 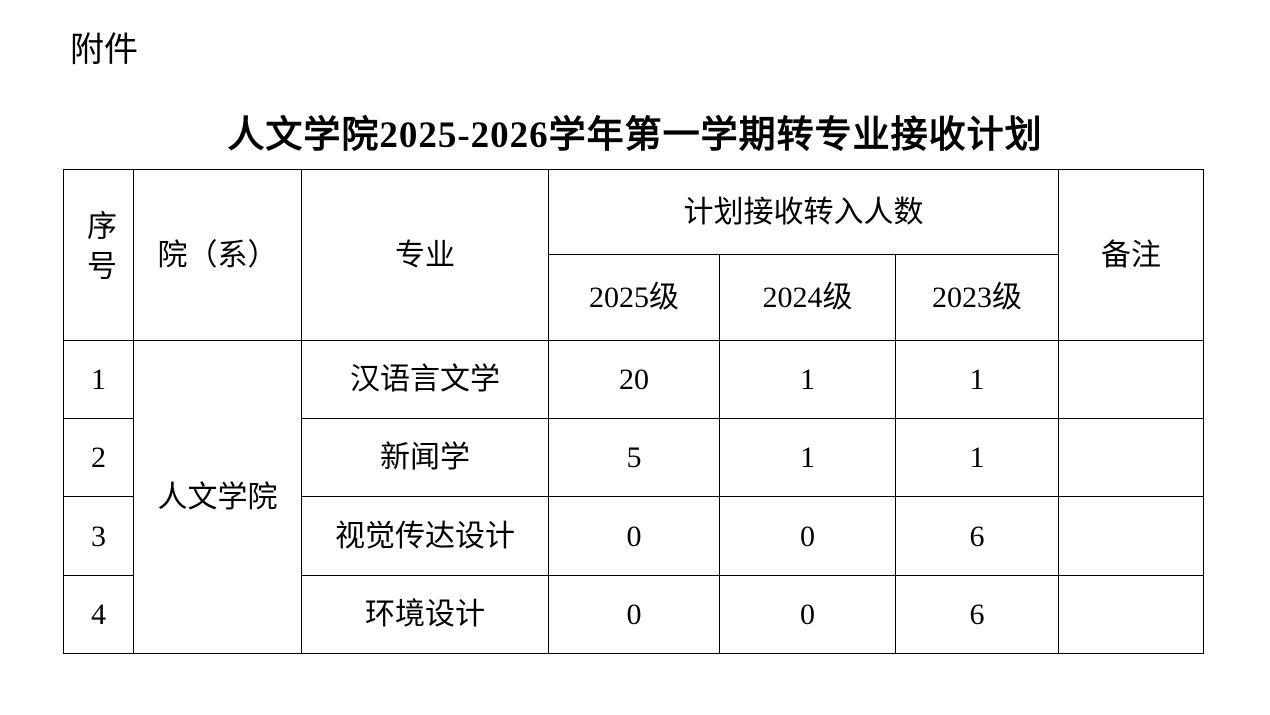 What do you see at coordinates (977, 297) in the screenshot?
I see `header-grade-2023: 2023级` at bounding box center [977, 297].